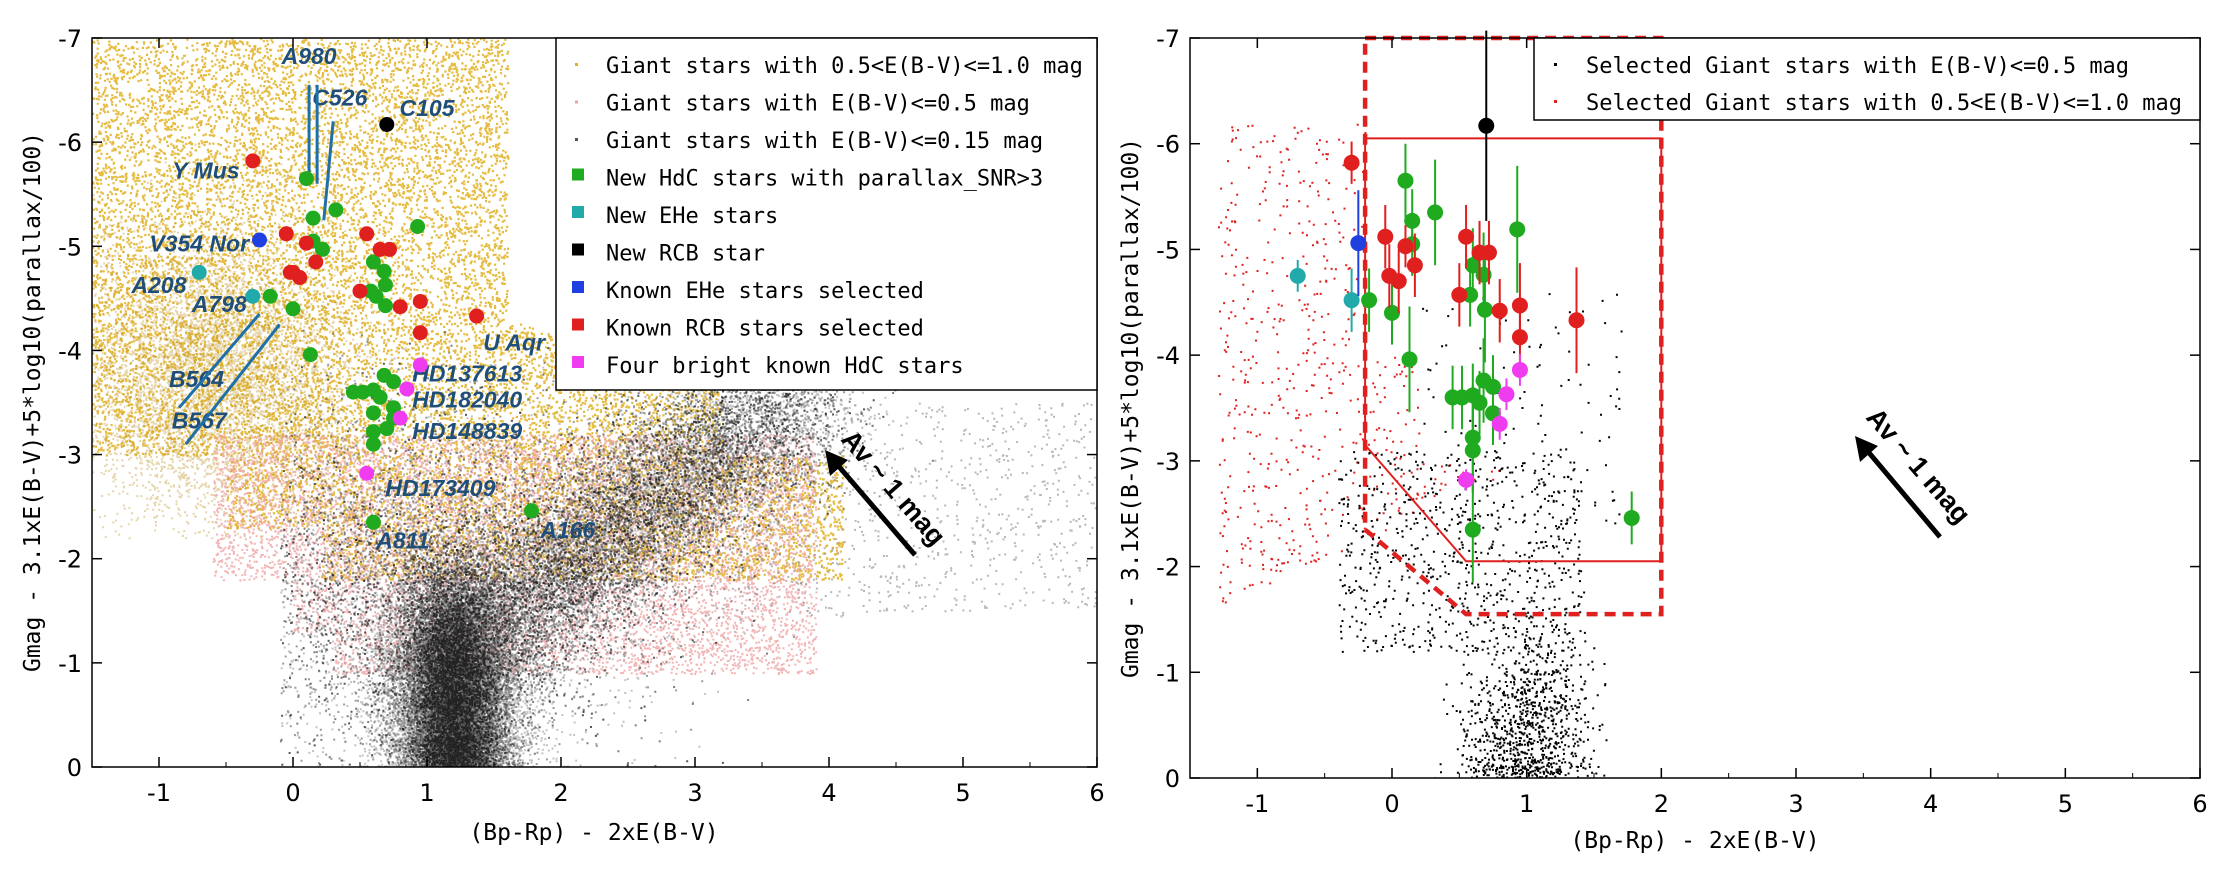 The image size is (2226, 884). I want to click on star-label-c105: C105, so click(428, 108).